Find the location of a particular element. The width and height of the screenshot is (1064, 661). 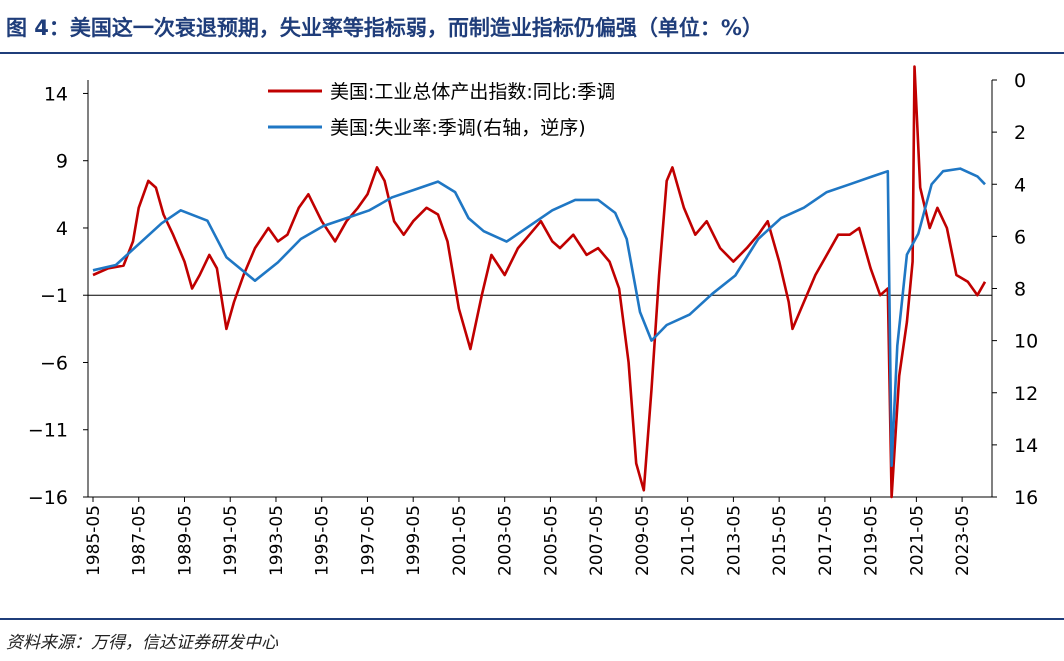

right-tick-label: 12 is located at coordinates (1026, 394).